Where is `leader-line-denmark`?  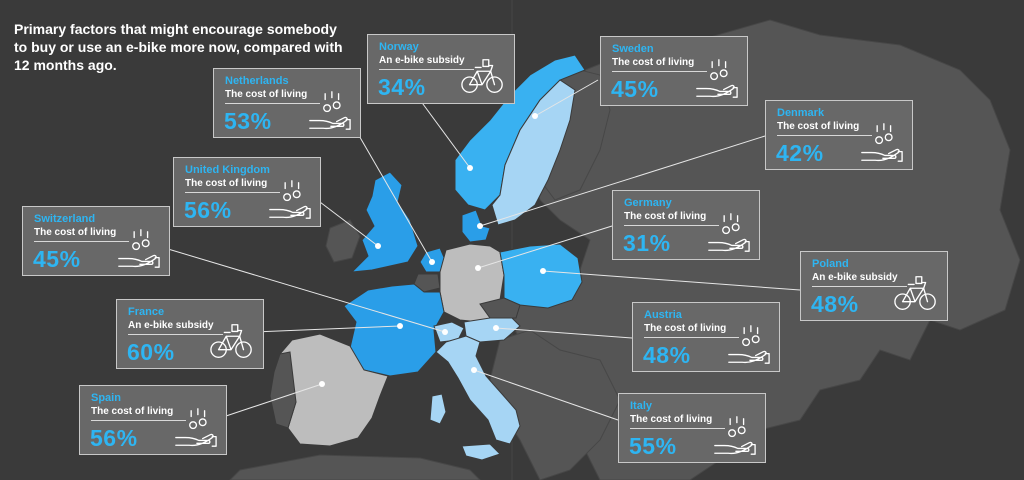 leader-line-denmark is located at coordinates (622, 181).